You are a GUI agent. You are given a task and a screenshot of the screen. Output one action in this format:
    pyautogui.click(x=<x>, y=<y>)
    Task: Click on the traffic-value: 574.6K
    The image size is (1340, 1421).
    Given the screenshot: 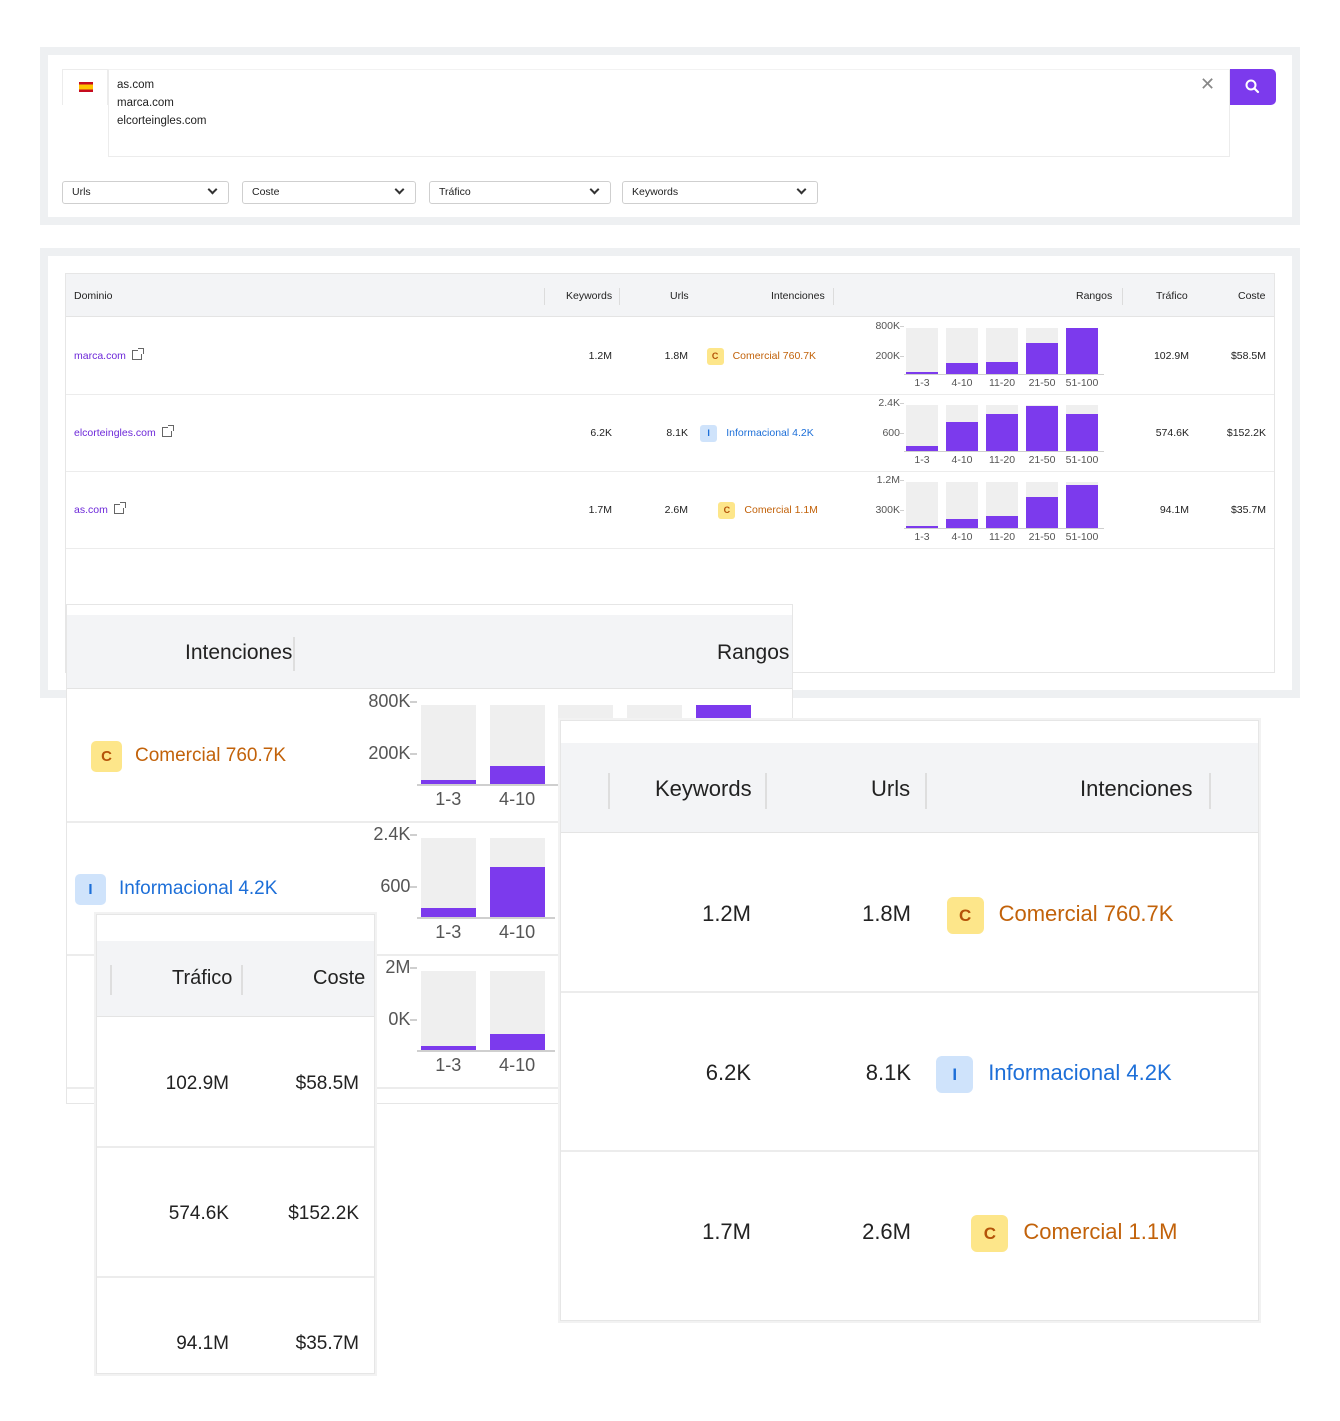 What is the action you would take?
    pyautogui.click(x=1172, y=433)
    